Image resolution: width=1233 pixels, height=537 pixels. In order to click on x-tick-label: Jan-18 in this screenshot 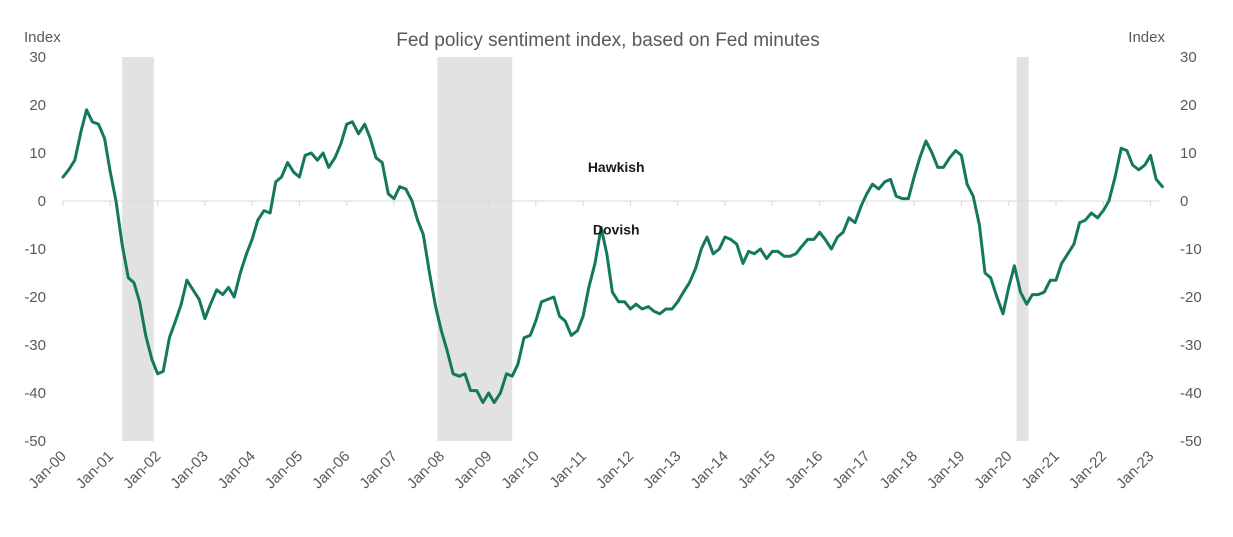, I will do `click(898, 470)`.